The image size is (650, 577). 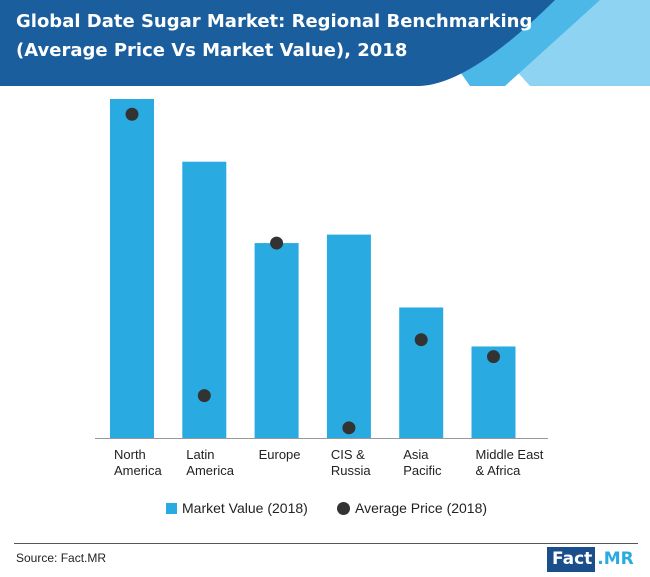 What do you see at coordinates (348, 454) in the screenshot?
I see `category-label-line: CIS &` at bounding box center [348, 454].